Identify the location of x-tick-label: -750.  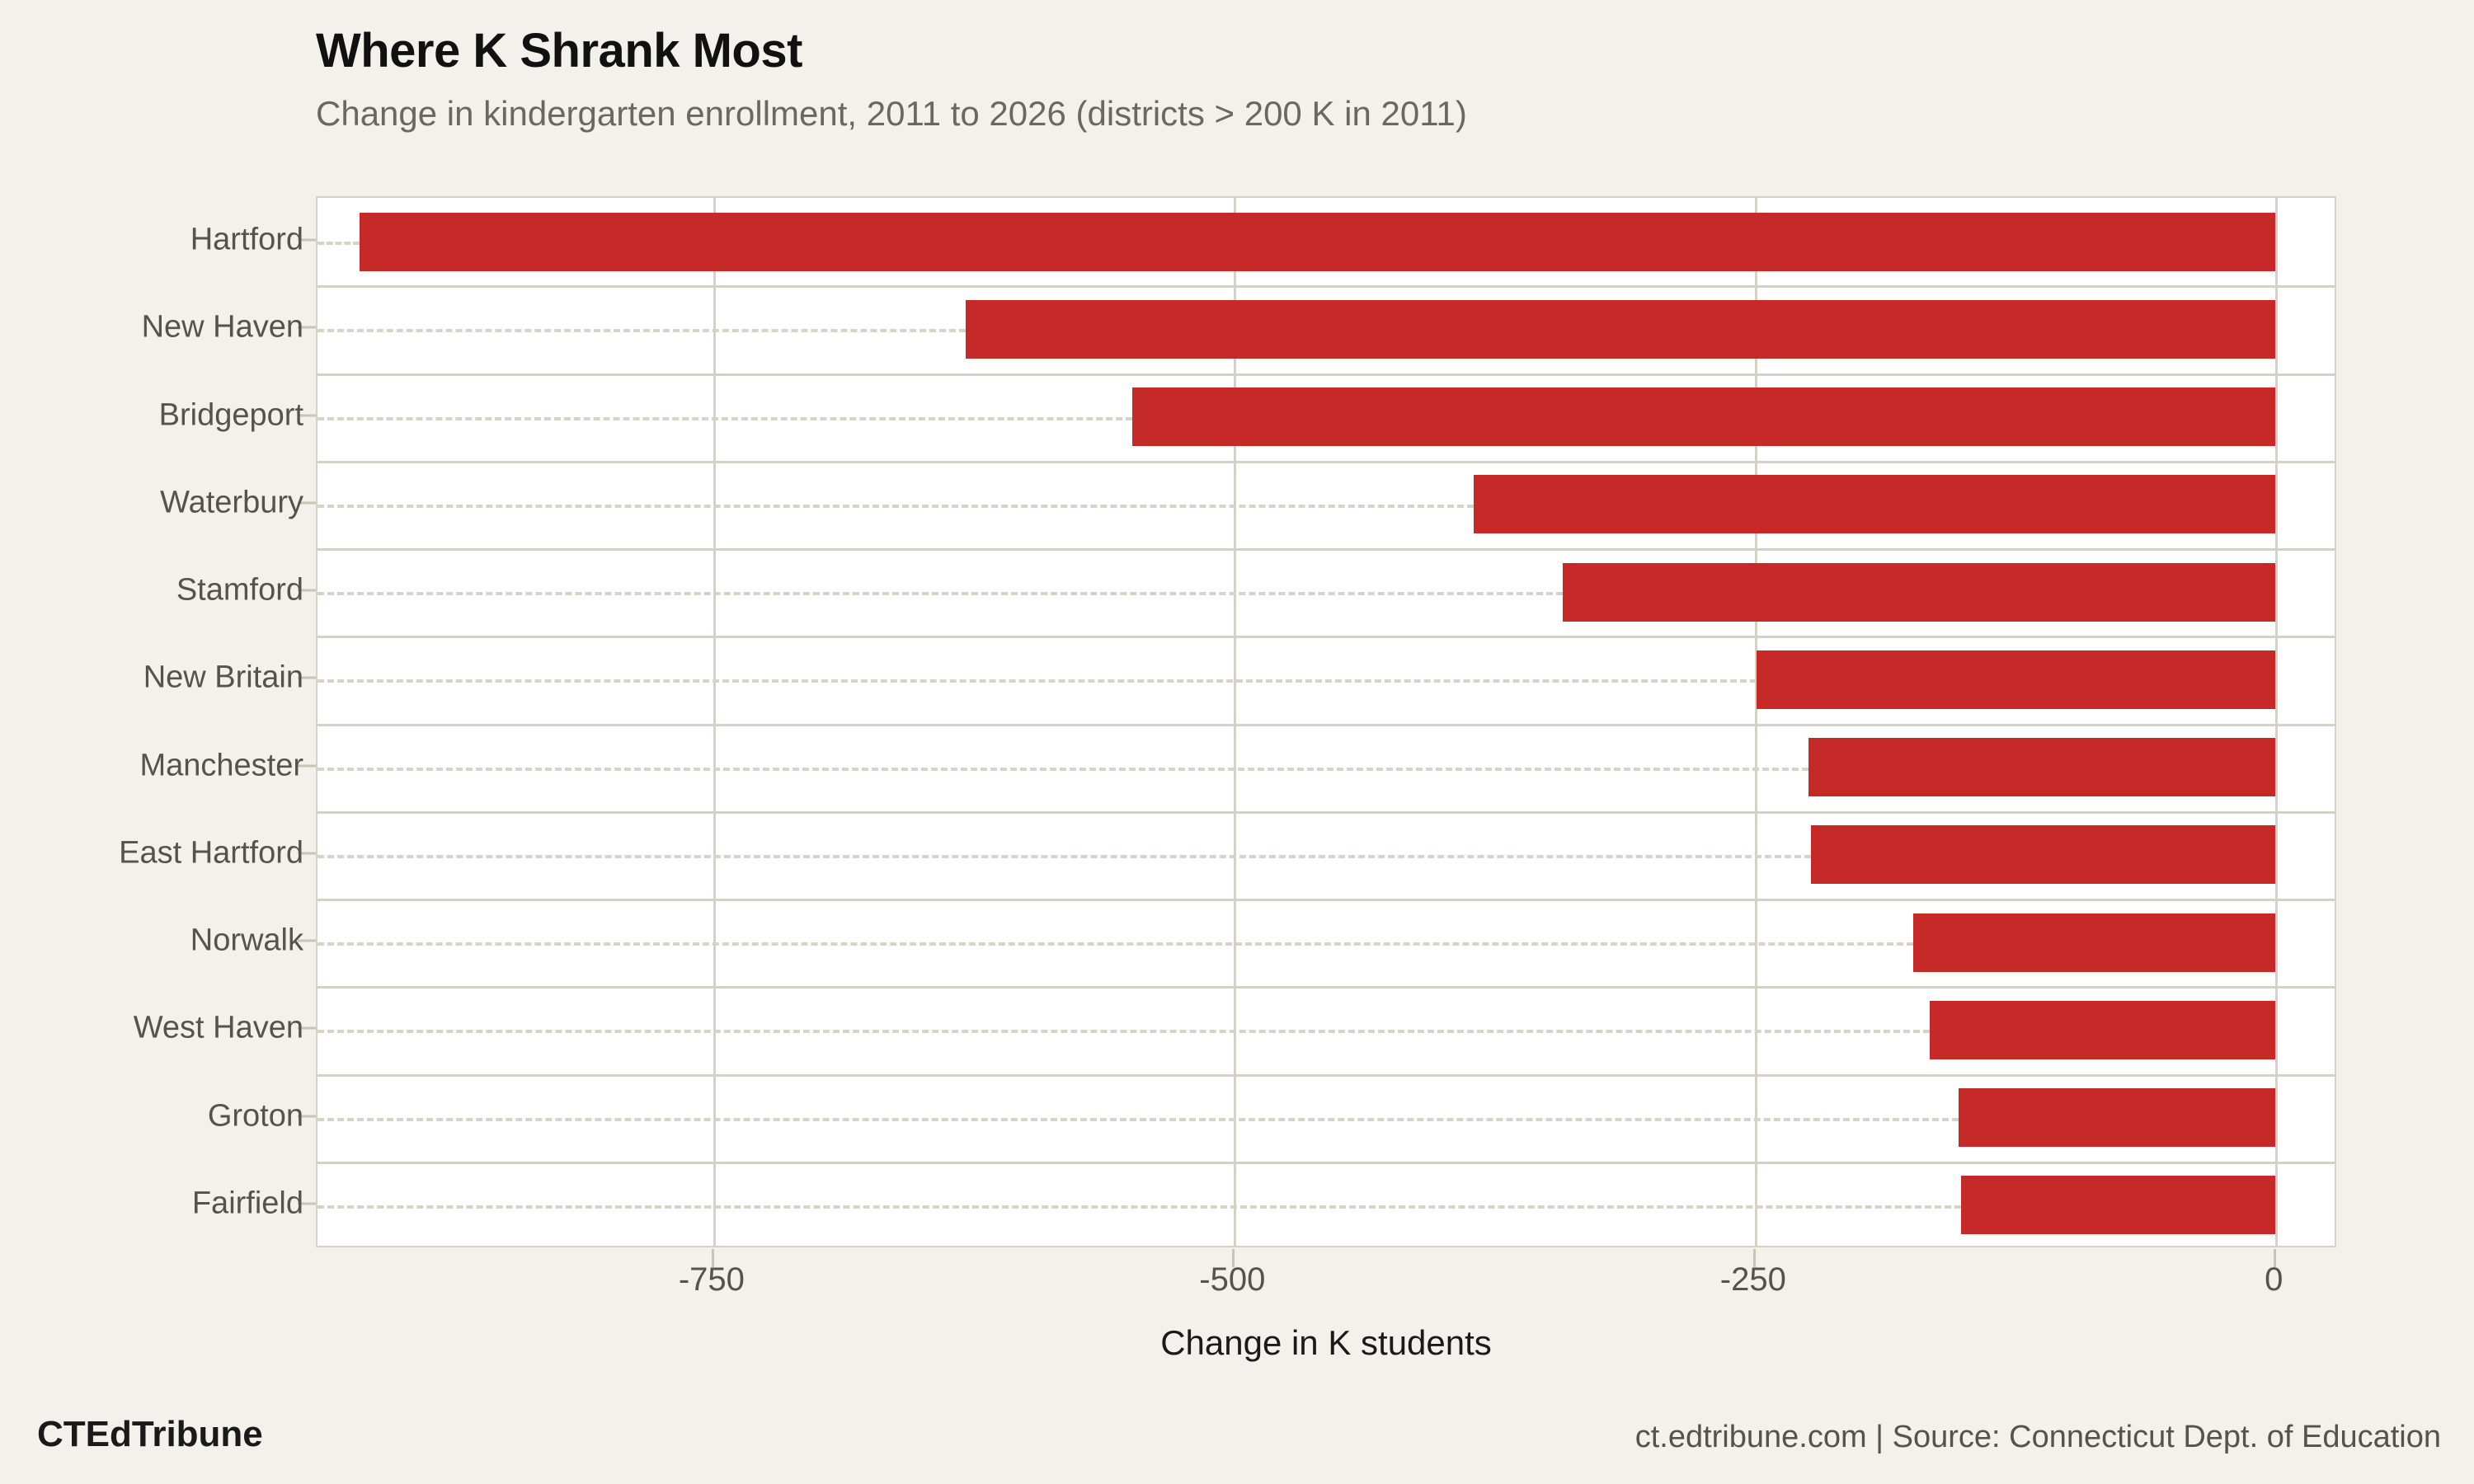
(711, 1279).